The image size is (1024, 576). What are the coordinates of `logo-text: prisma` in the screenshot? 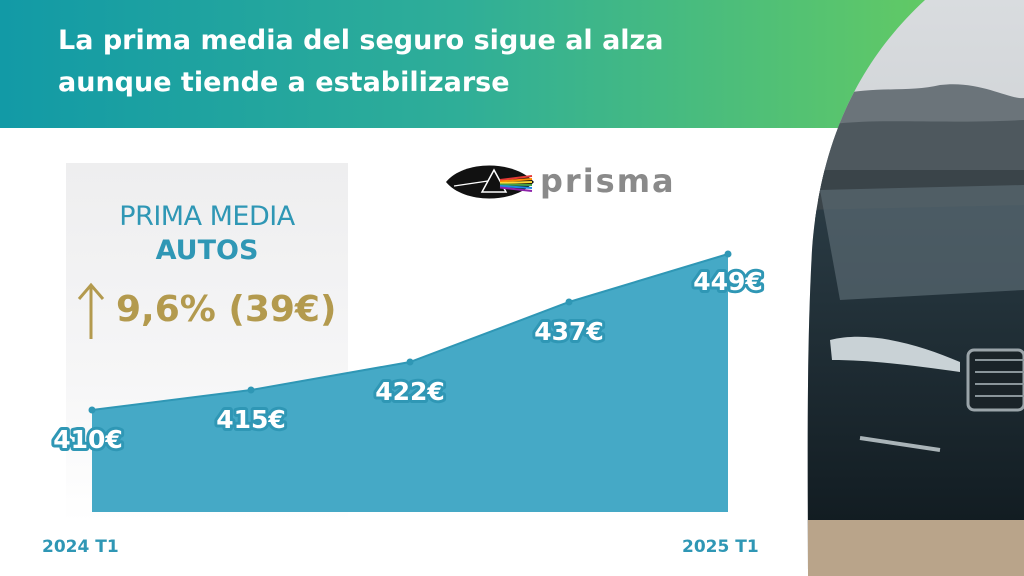 It's located at (608, 181).